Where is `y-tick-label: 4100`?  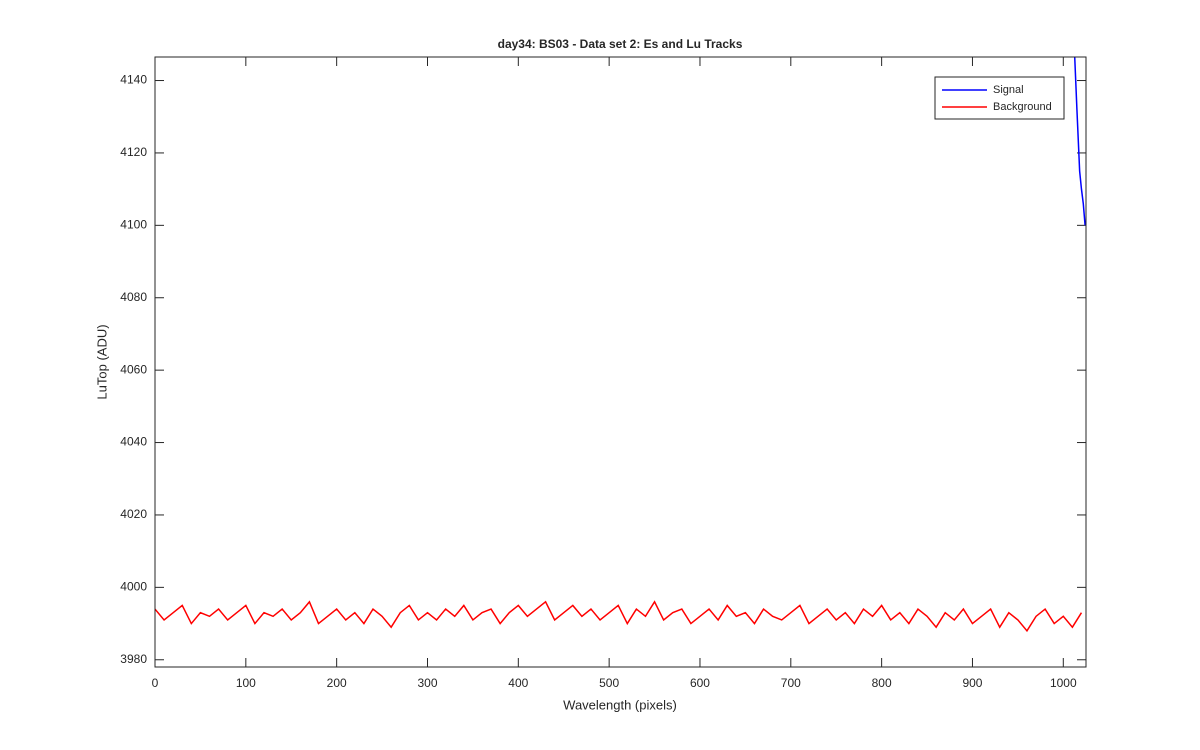 y-tick-label: 4100 is located at coordinates (133, 225).